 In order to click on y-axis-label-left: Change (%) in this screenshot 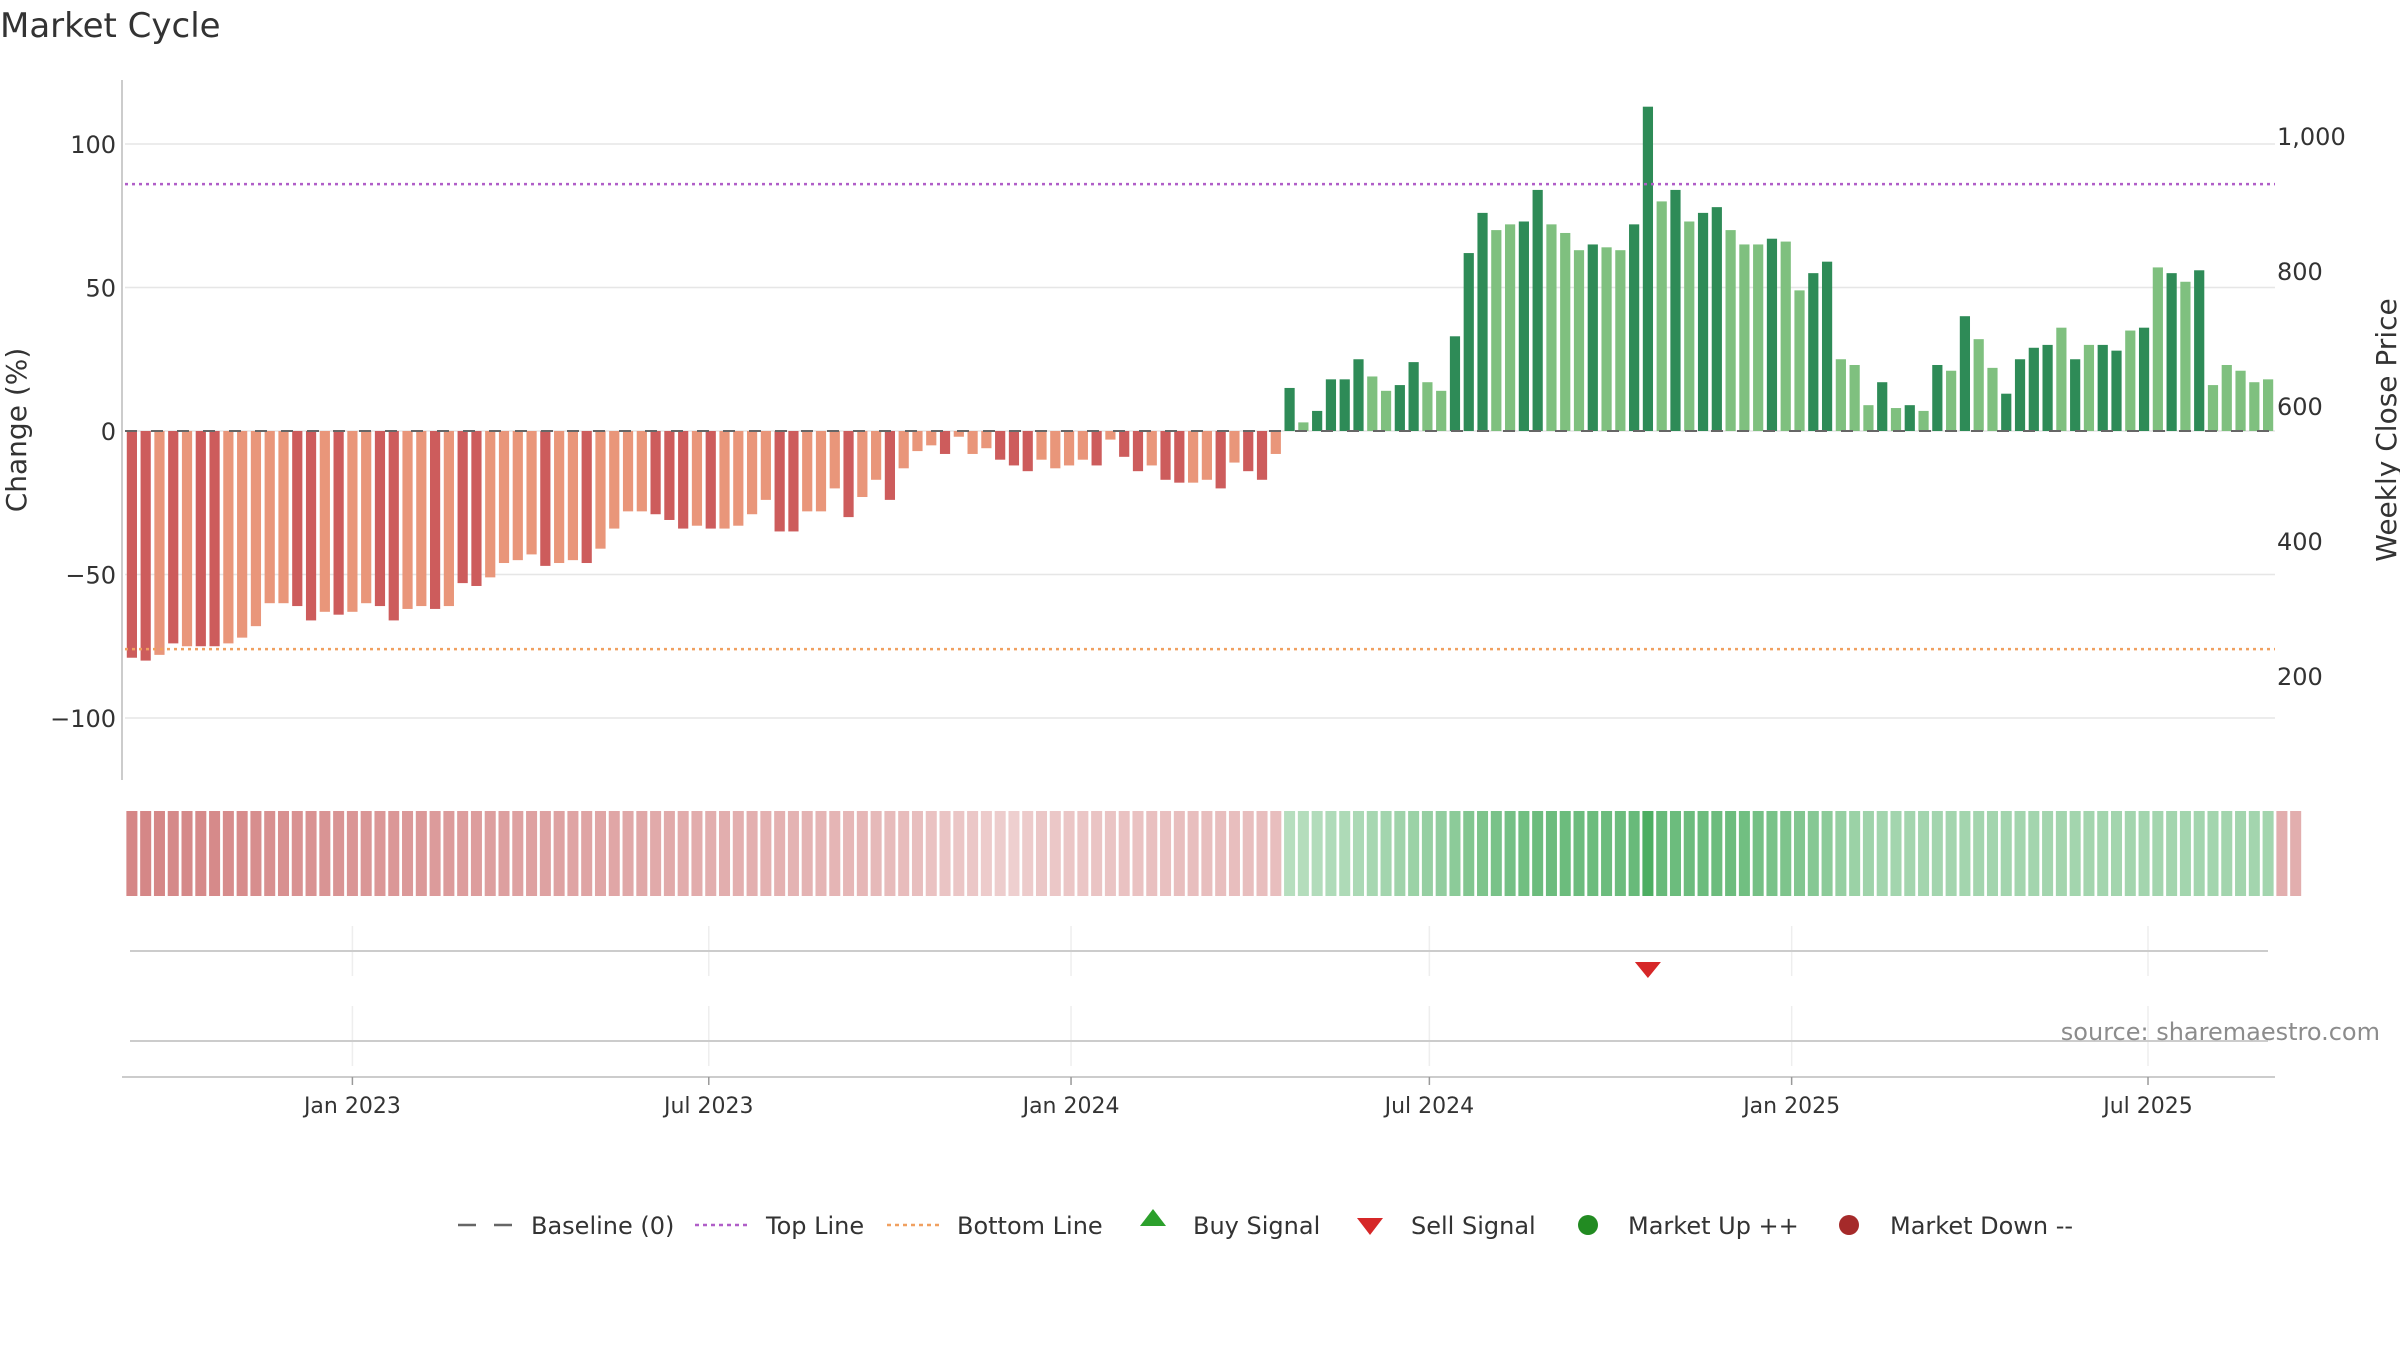, I will do `click(16, 430)`.